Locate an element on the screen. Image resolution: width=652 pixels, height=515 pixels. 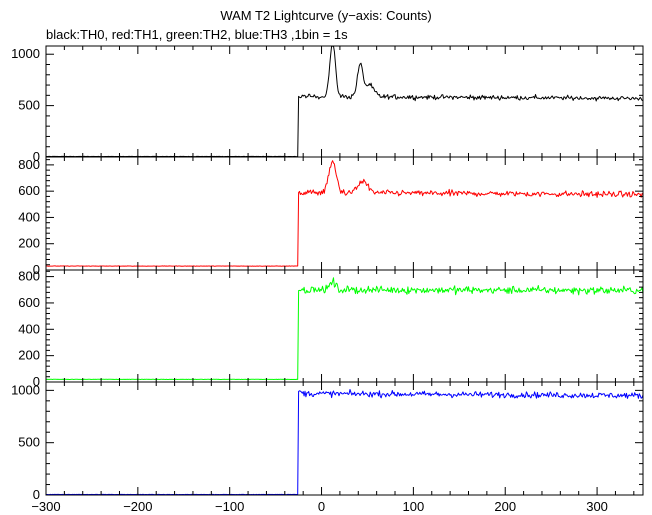
x-tick-label: 100 is located at coordinates (414, 506).